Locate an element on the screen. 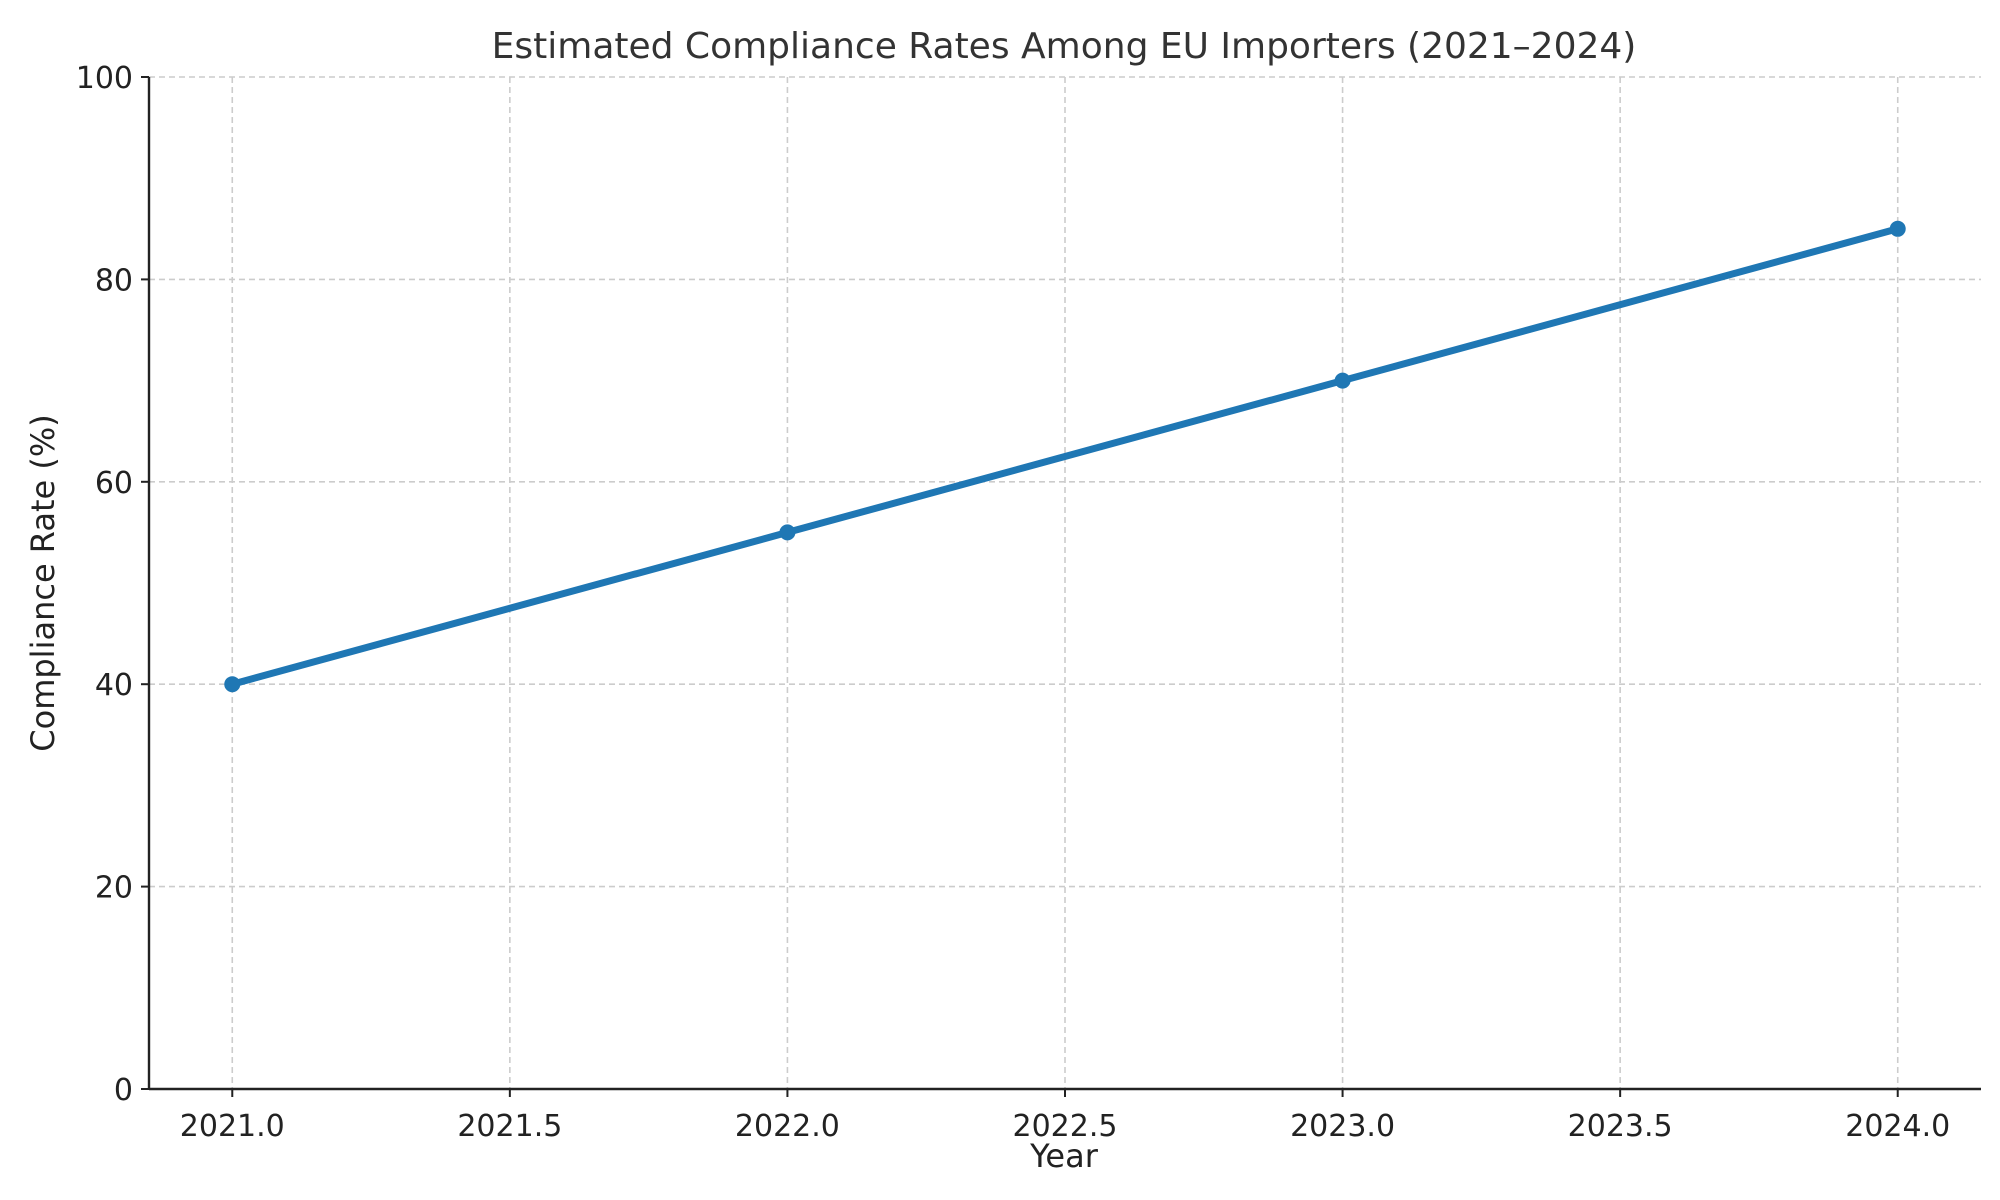 The height and width of the screenshot is (1200, 2000). x-tick-label: 2022.5 is located at coordinates (1065, 1126).